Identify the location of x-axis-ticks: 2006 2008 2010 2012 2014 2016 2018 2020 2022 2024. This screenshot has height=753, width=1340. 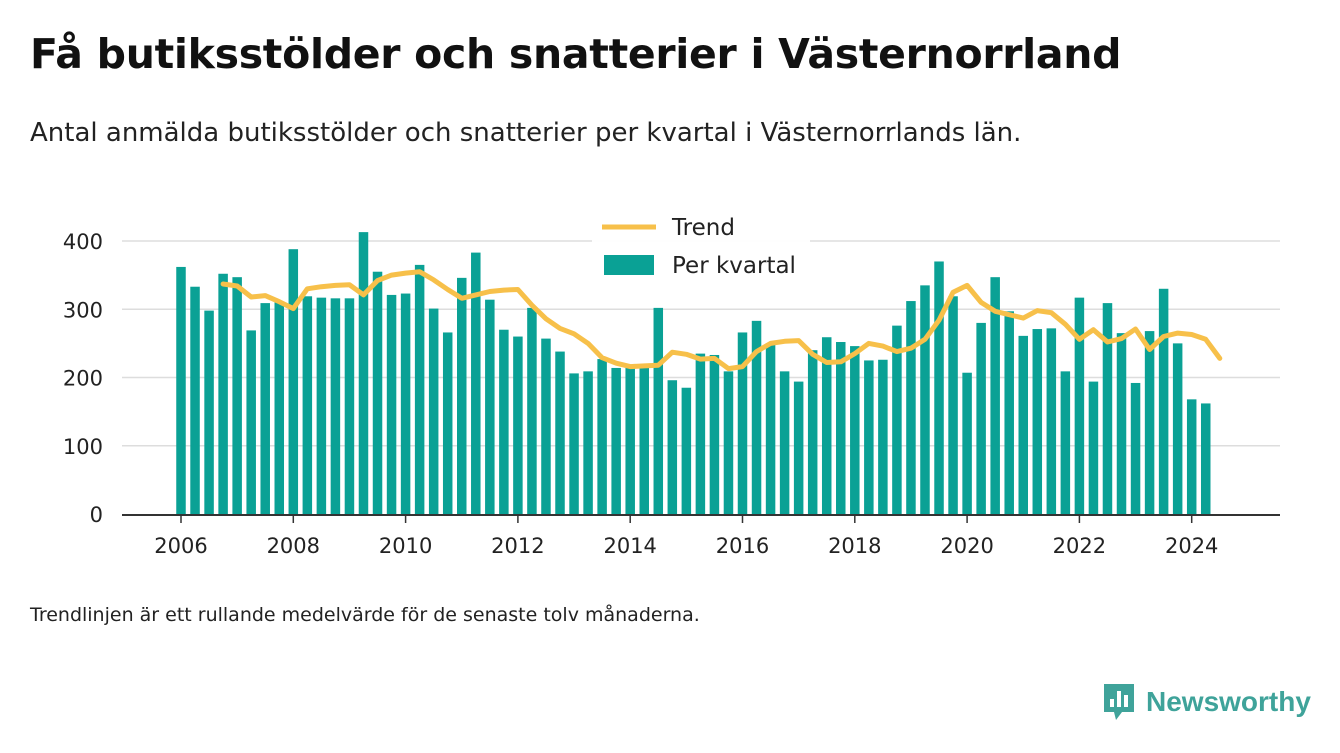
(686, 536).